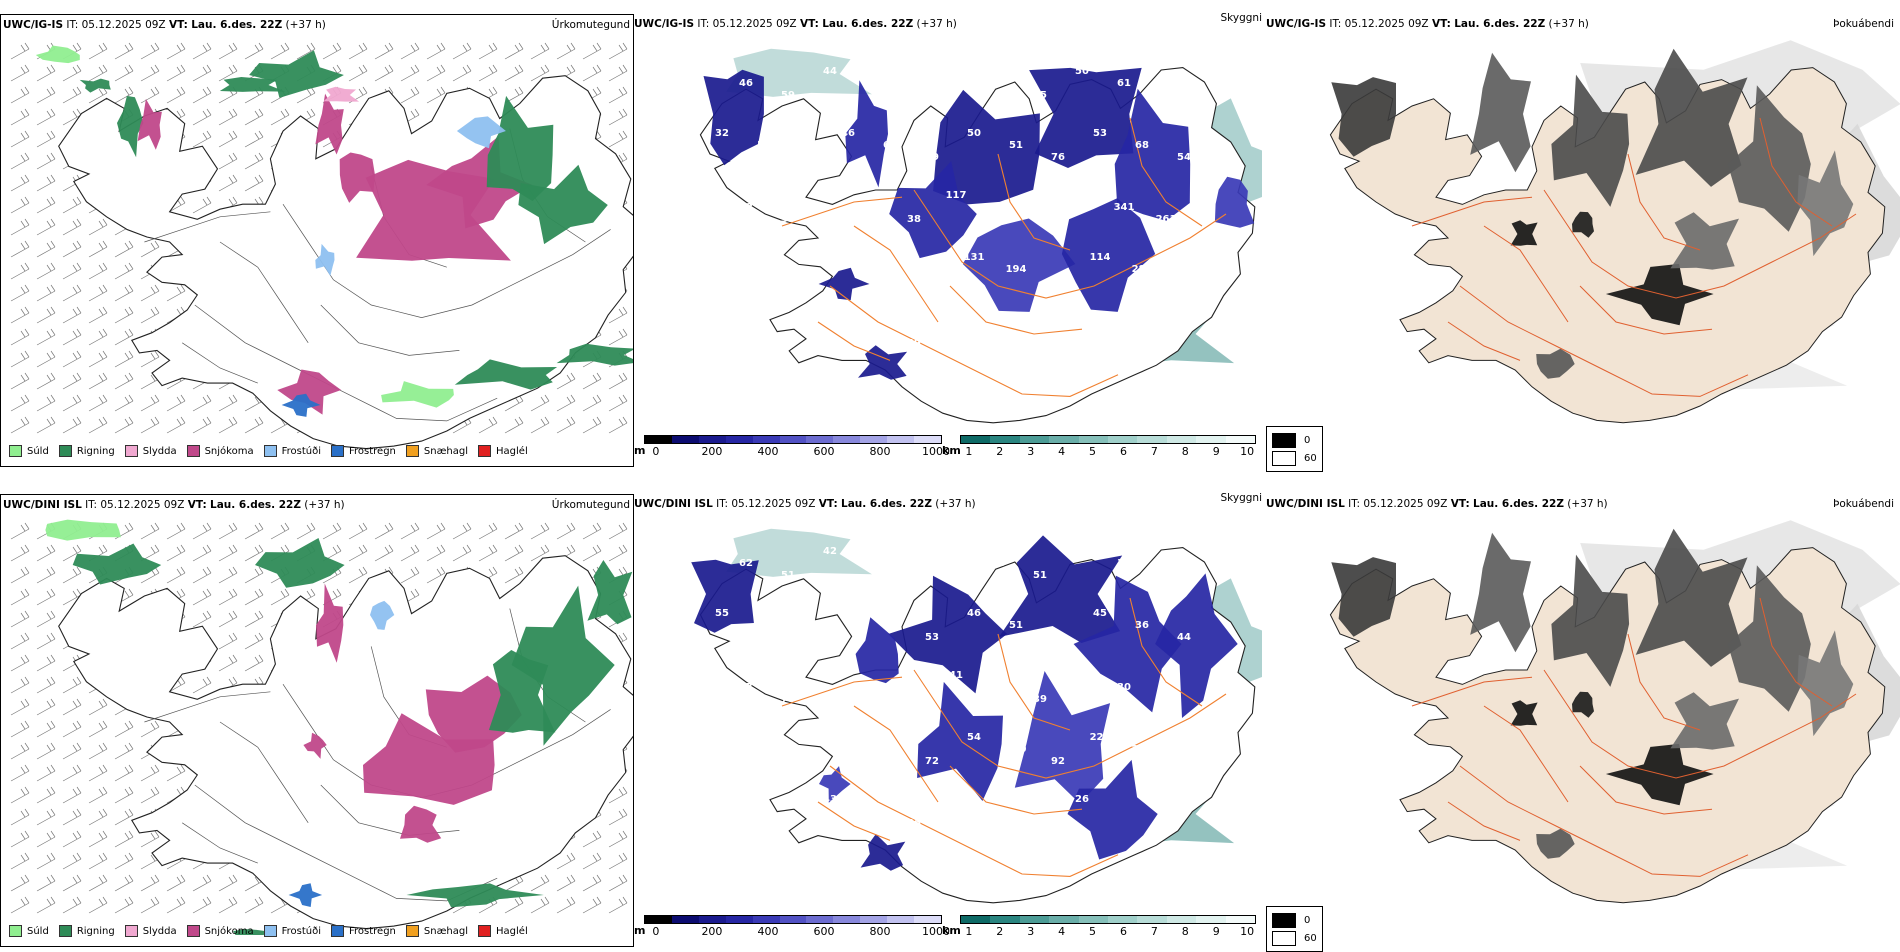 This screenshot has height=952, width=1900. What do you see at coordinates (890, 749) in the screenshot?
I see `cloud-base-label: 73` at bounding box center [890, 749].